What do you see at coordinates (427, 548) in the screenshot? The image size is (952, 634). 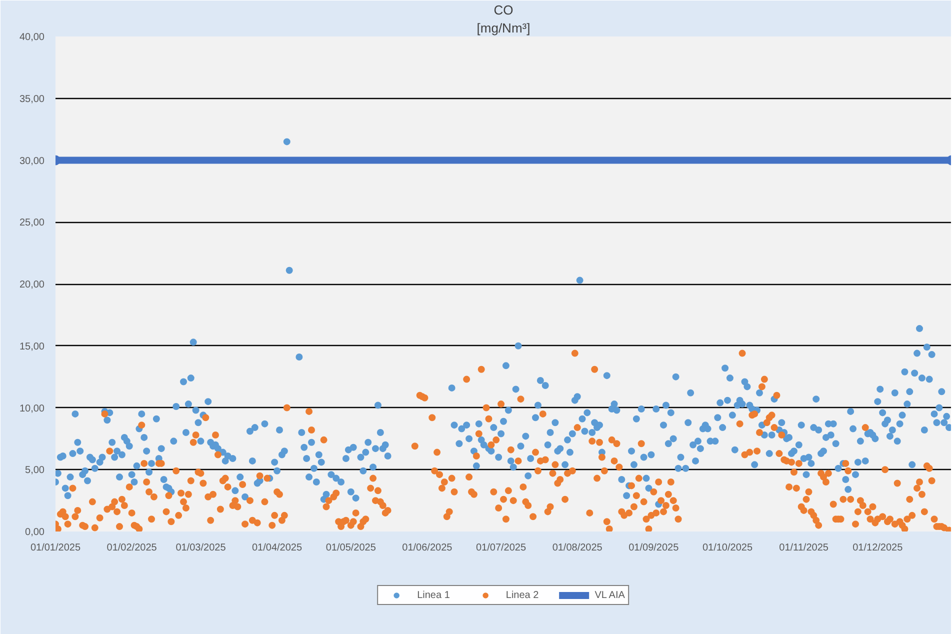 I see `x-tick-label: 01/06/2025` at bounding box center [427, 548].